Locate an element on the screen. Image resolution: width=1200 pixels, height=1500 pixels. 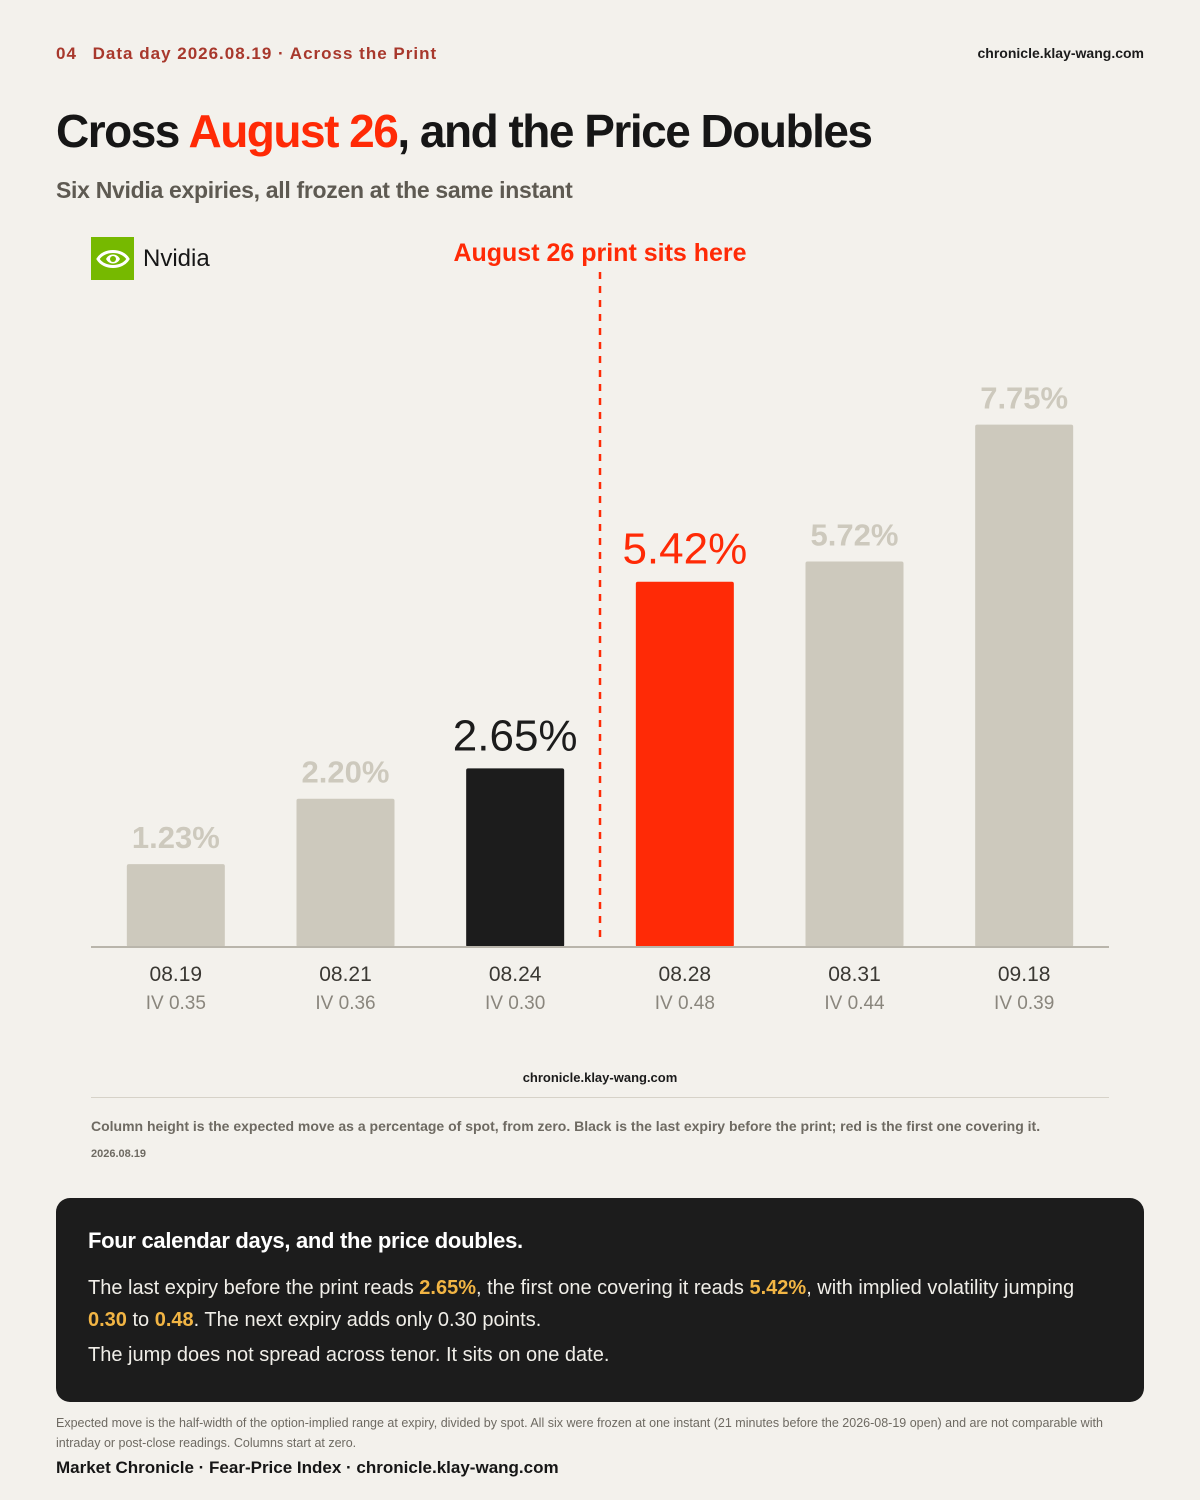
callout-text: The last expiry before the print reads is located at coordinates (254, 1288).